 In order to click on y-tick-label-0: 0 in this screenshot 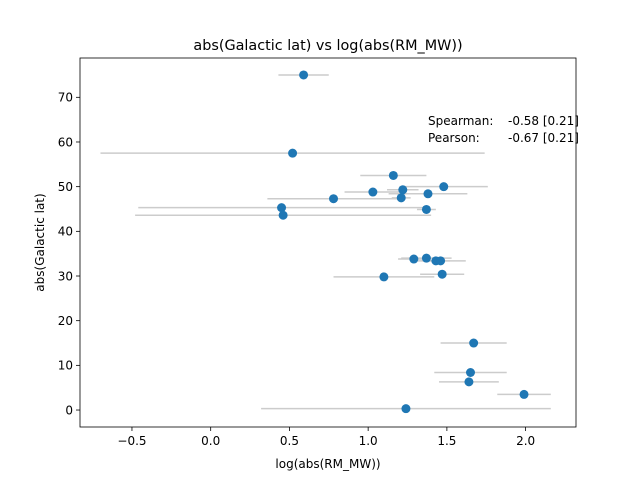, I will do `click(69, 410)`.